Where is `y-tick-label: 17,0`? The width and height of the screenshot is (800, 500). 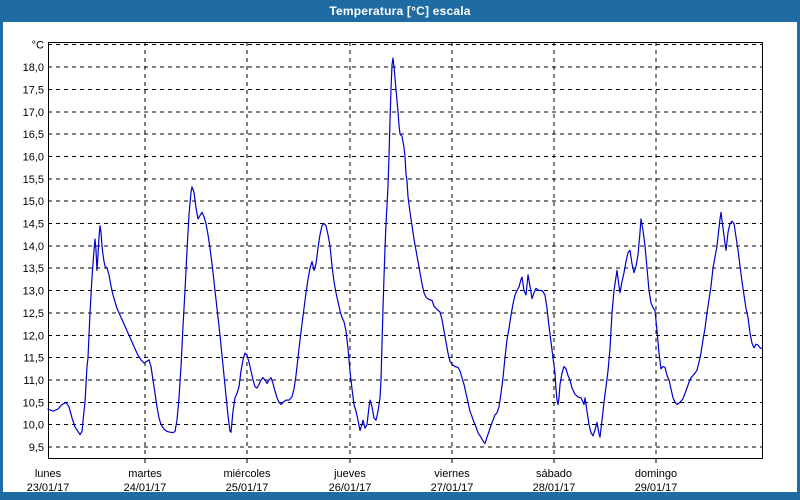 y-tick-label: 17,0 is located at coordinates (33, 113).